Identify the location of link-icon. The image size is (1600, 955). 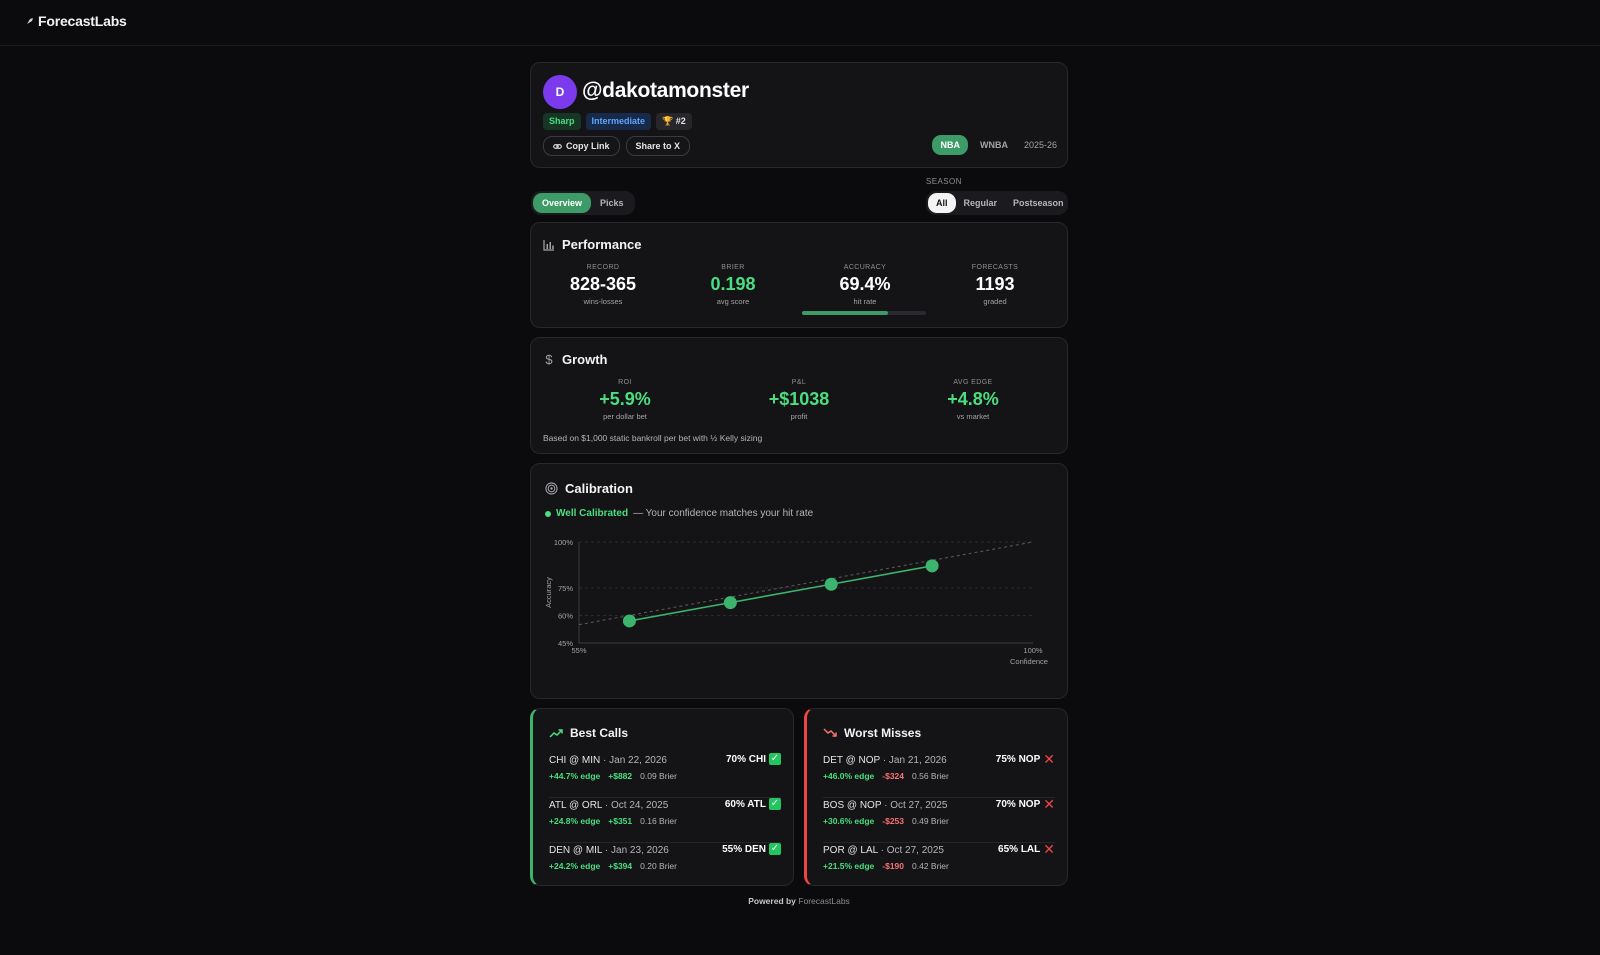
(557, 146).